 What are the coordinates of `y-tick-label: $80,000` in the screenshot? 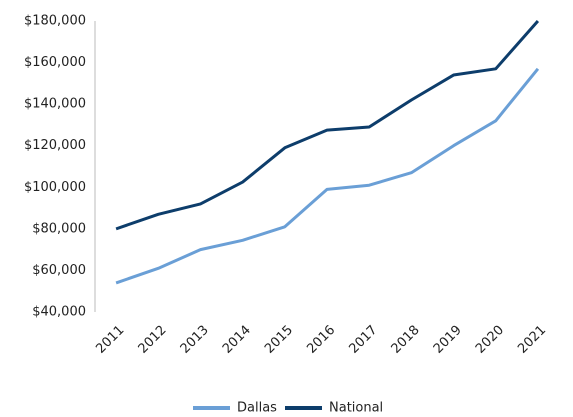 It's located at (59, 228).